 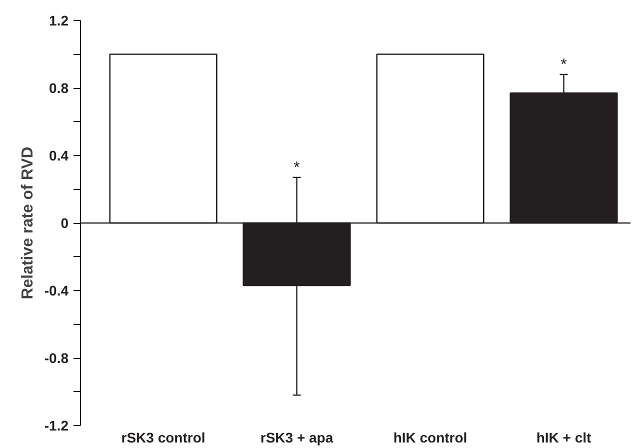 I want to click on y-tick-label: -0.8, so click(x=56, y=358).